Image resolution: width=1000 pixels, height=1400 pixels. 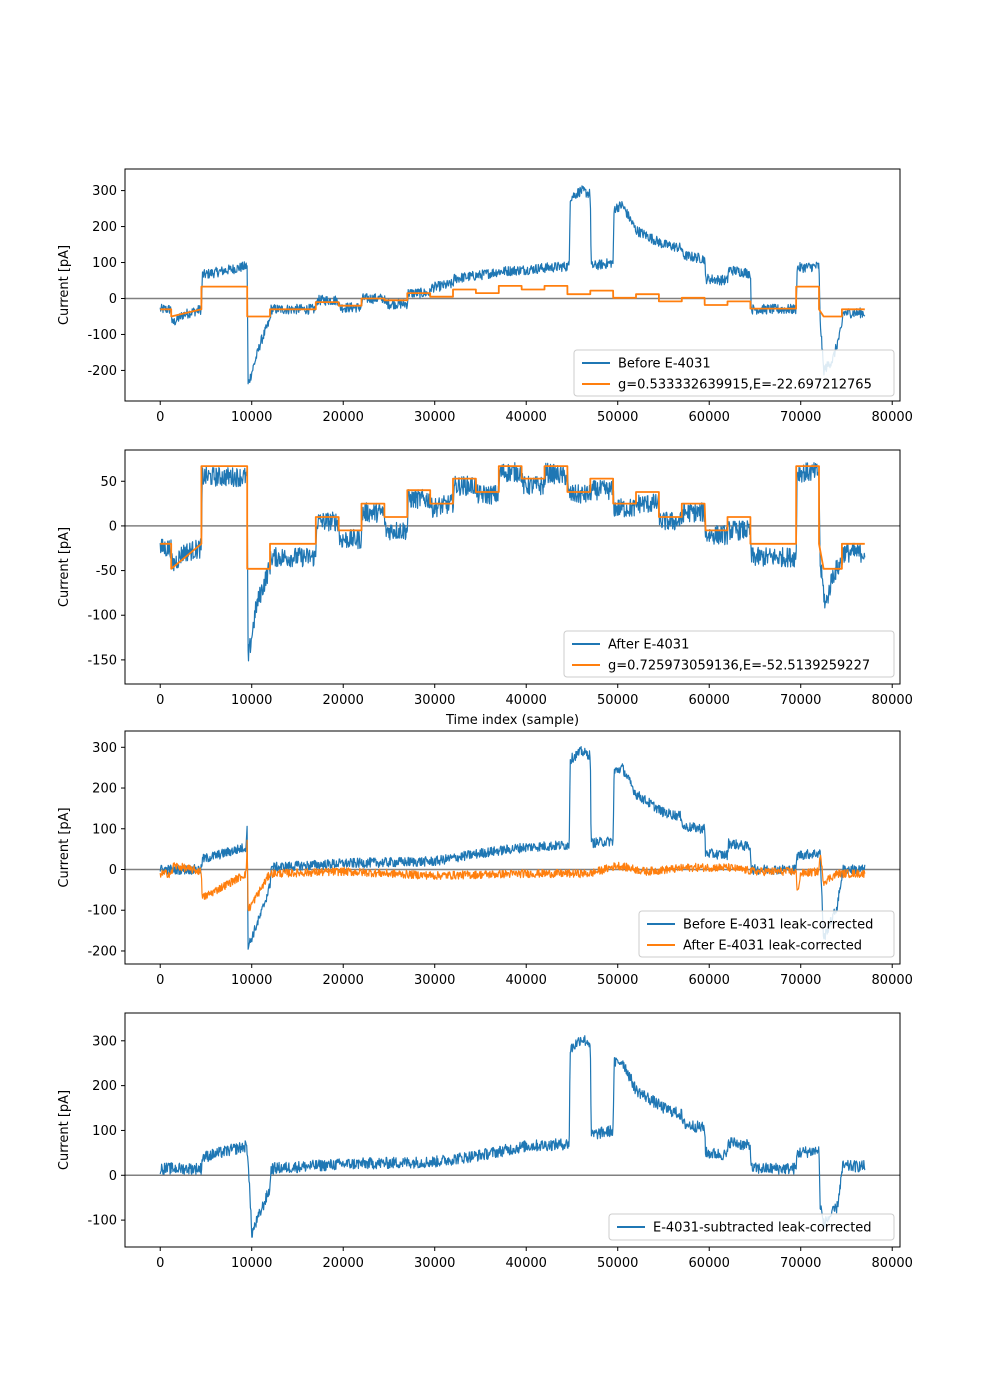 What do you see at coordinates (739, 666) in the screenshot?
I see `legend-entry: g=0.725973059136,E=-52.5139259227` at bounding box center [739, 666].